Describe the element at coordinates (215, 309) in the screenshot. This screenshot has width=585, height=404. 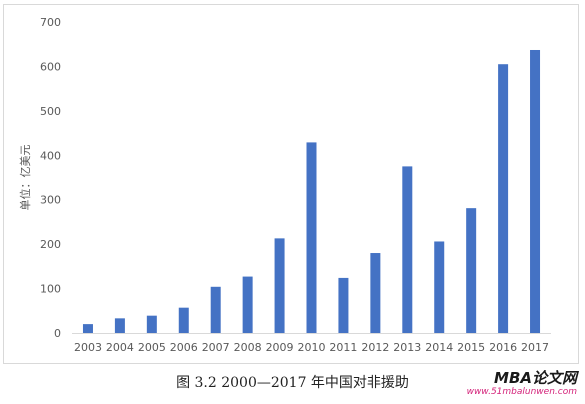
I see `bar-2007` at that location.